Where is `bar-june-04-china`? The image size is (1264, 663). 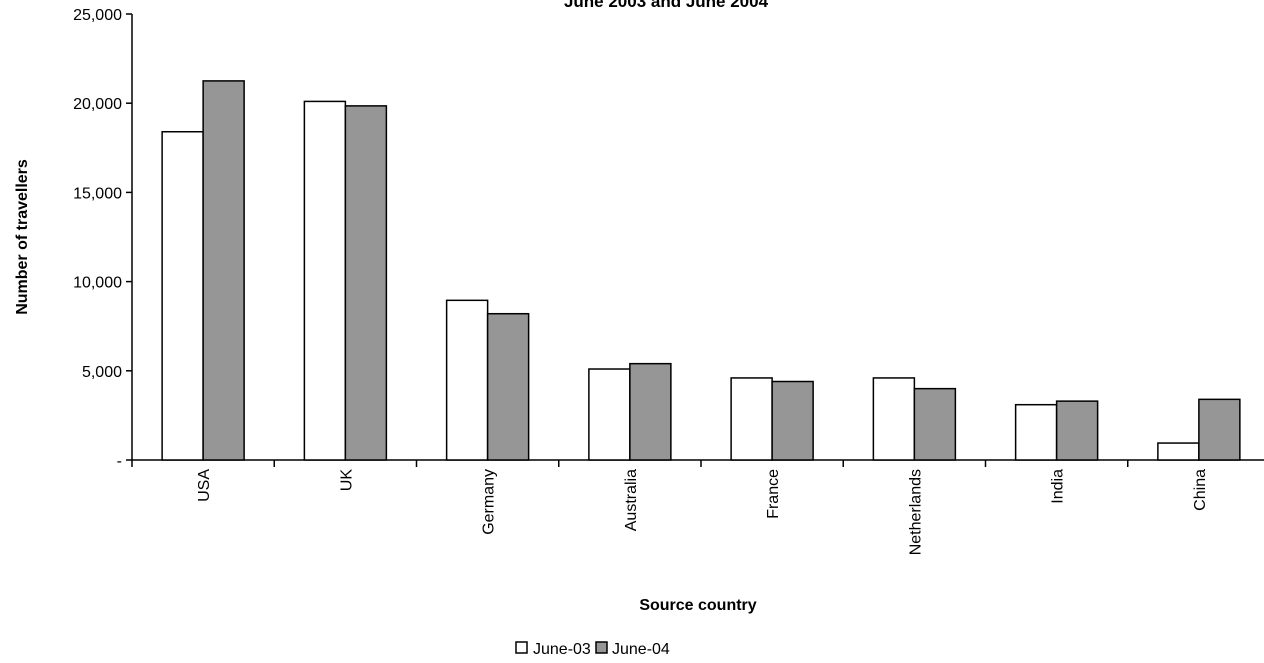
bar-june-04-china is located at coordinates (1219, 429).